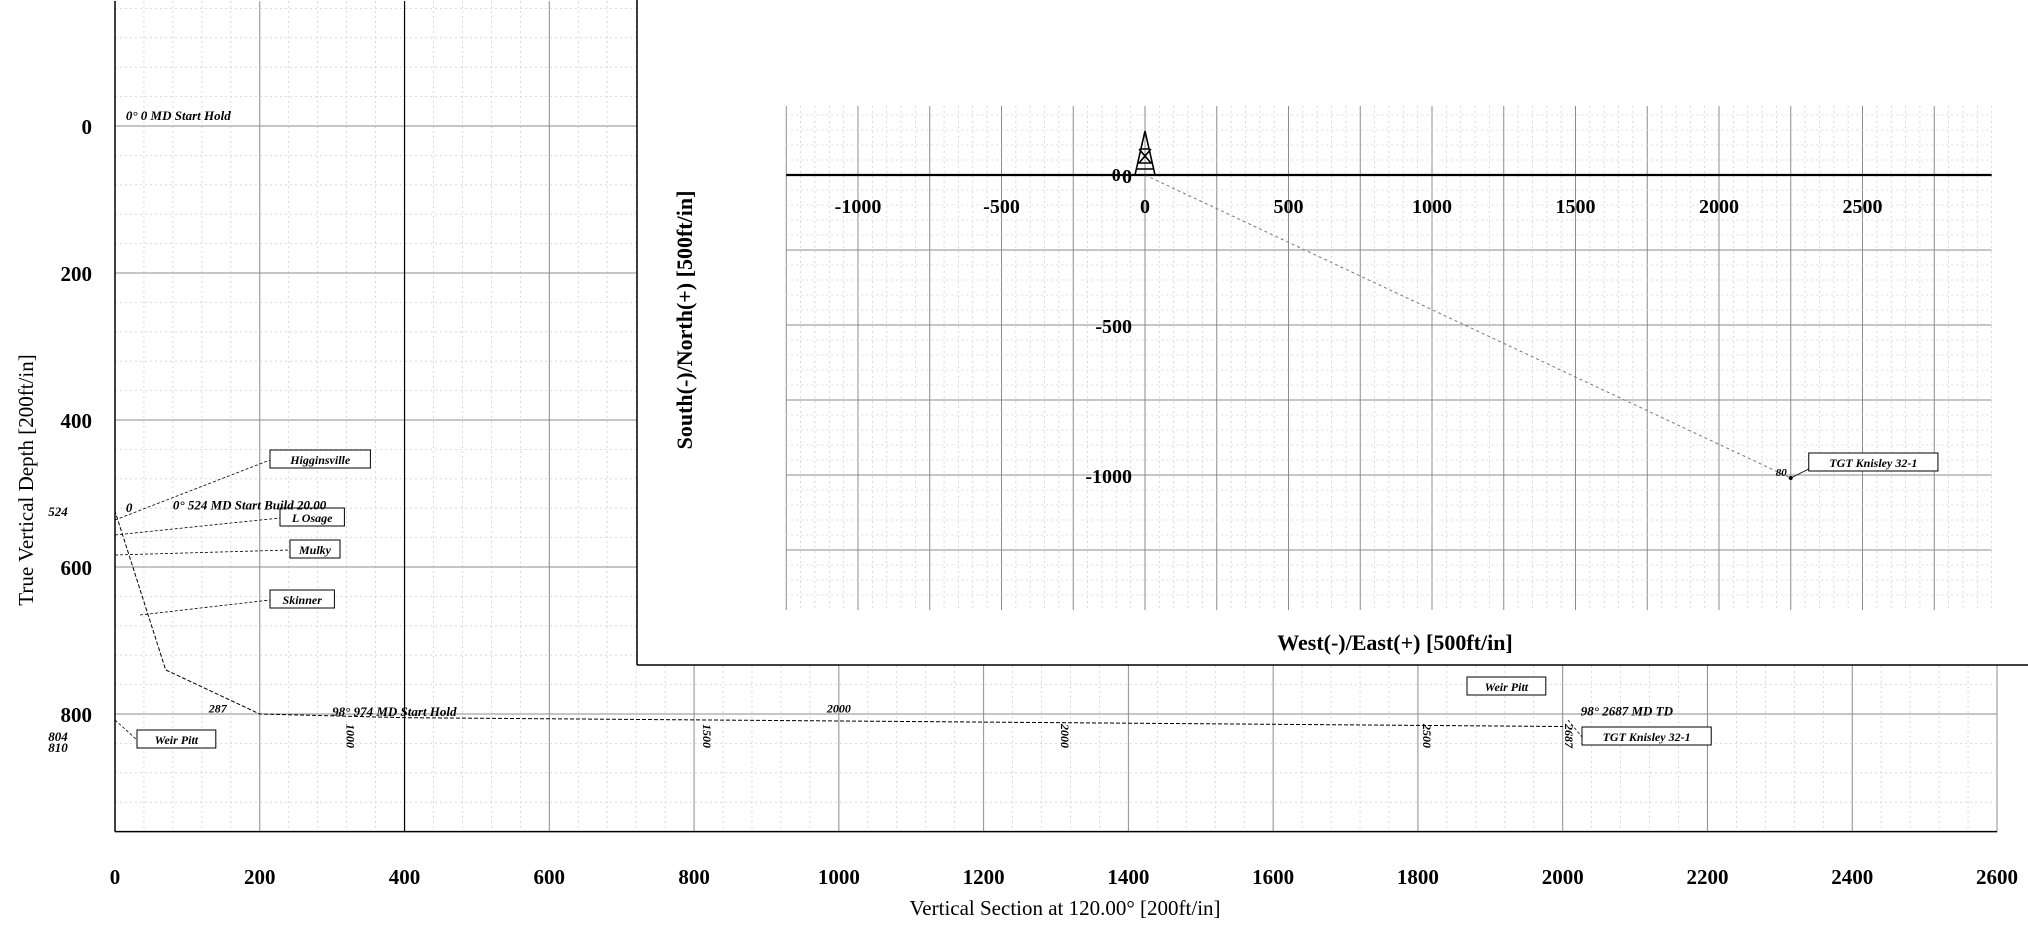 This screenshot has height=929, width=2028. I want to click on vertical-section-x-tick-label: 2400, so click(1852, 877).